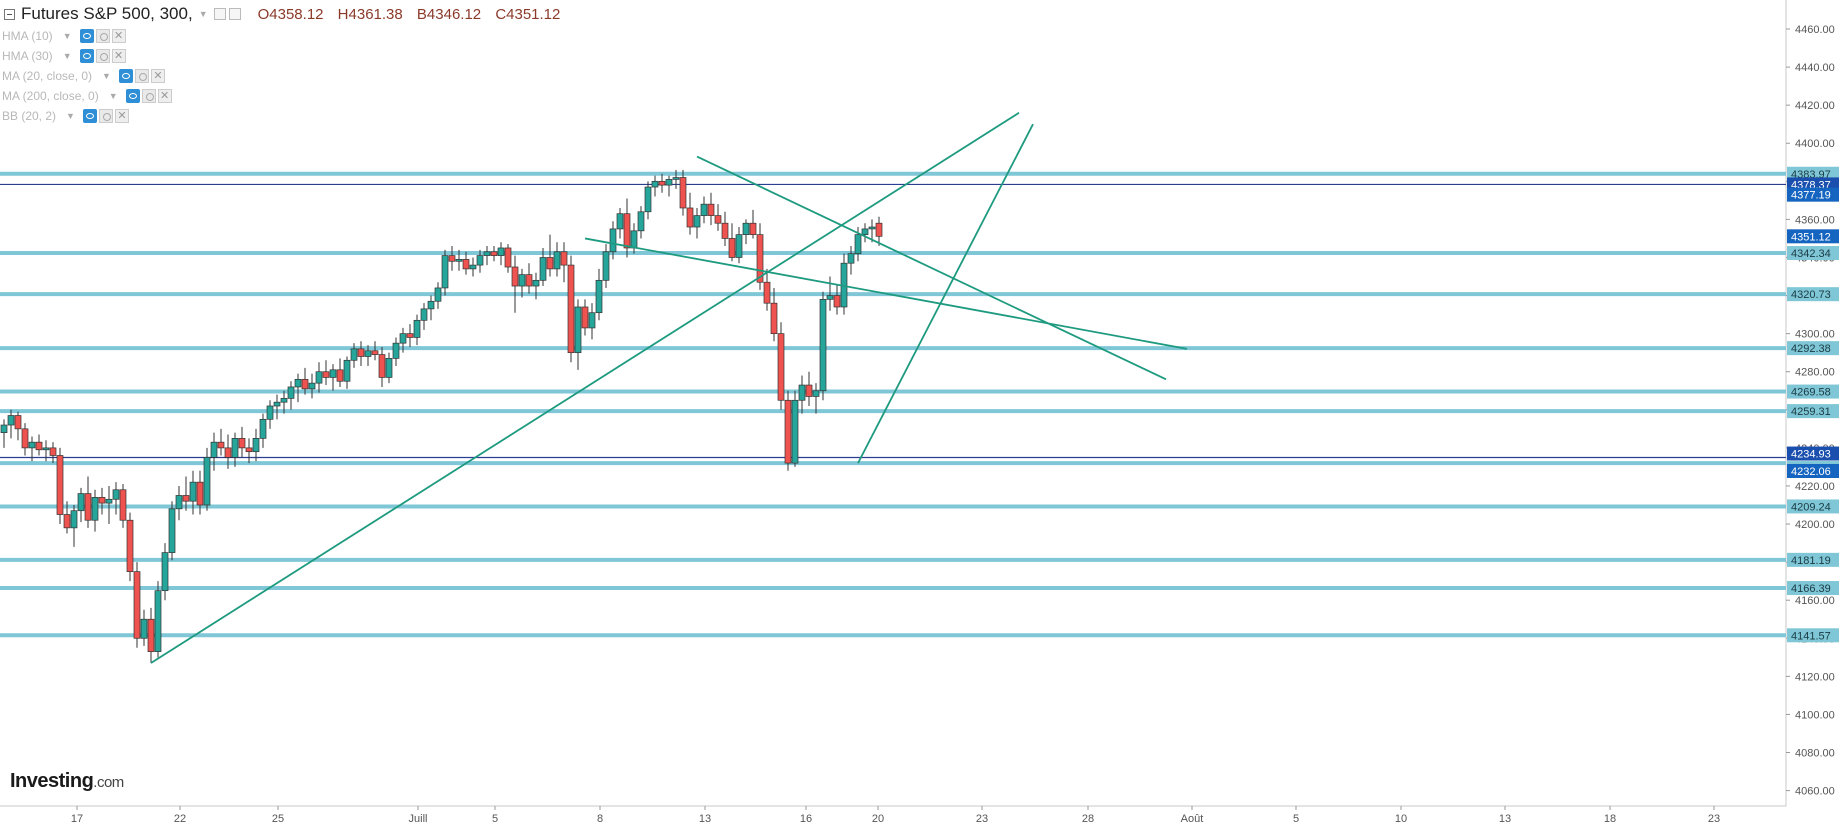 This screenshot has width=1840, height=826. I want to click on x-tick-label: 16, so click(806, 819).